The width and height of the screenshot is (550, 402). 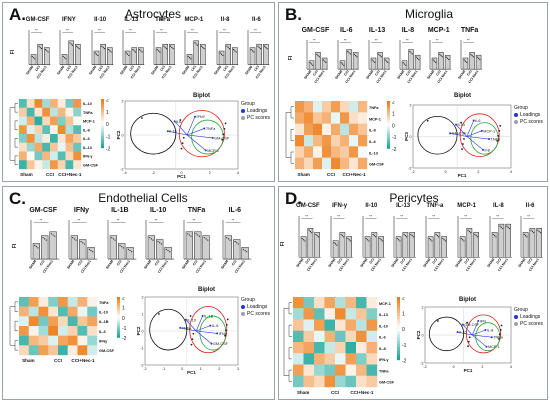 What do you see at coordinates (433, 217) in the screenshot?
I see `significance-mark: **` at bounding box center [433, 217].